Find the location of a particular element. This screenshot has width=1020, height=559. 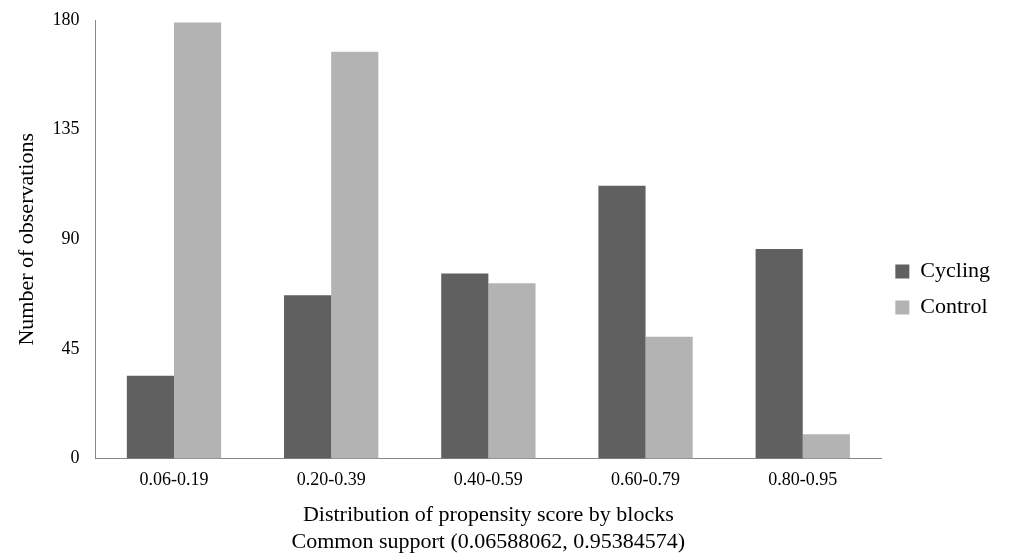

y-axis-title: Number of observations is located at coordinates (25, 239).